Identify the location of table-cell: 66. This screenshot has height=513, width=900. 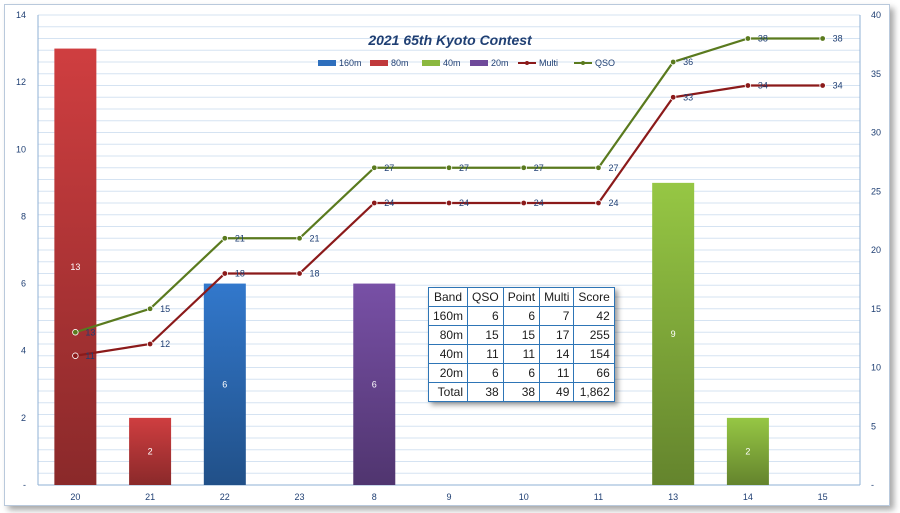
(594, 373).